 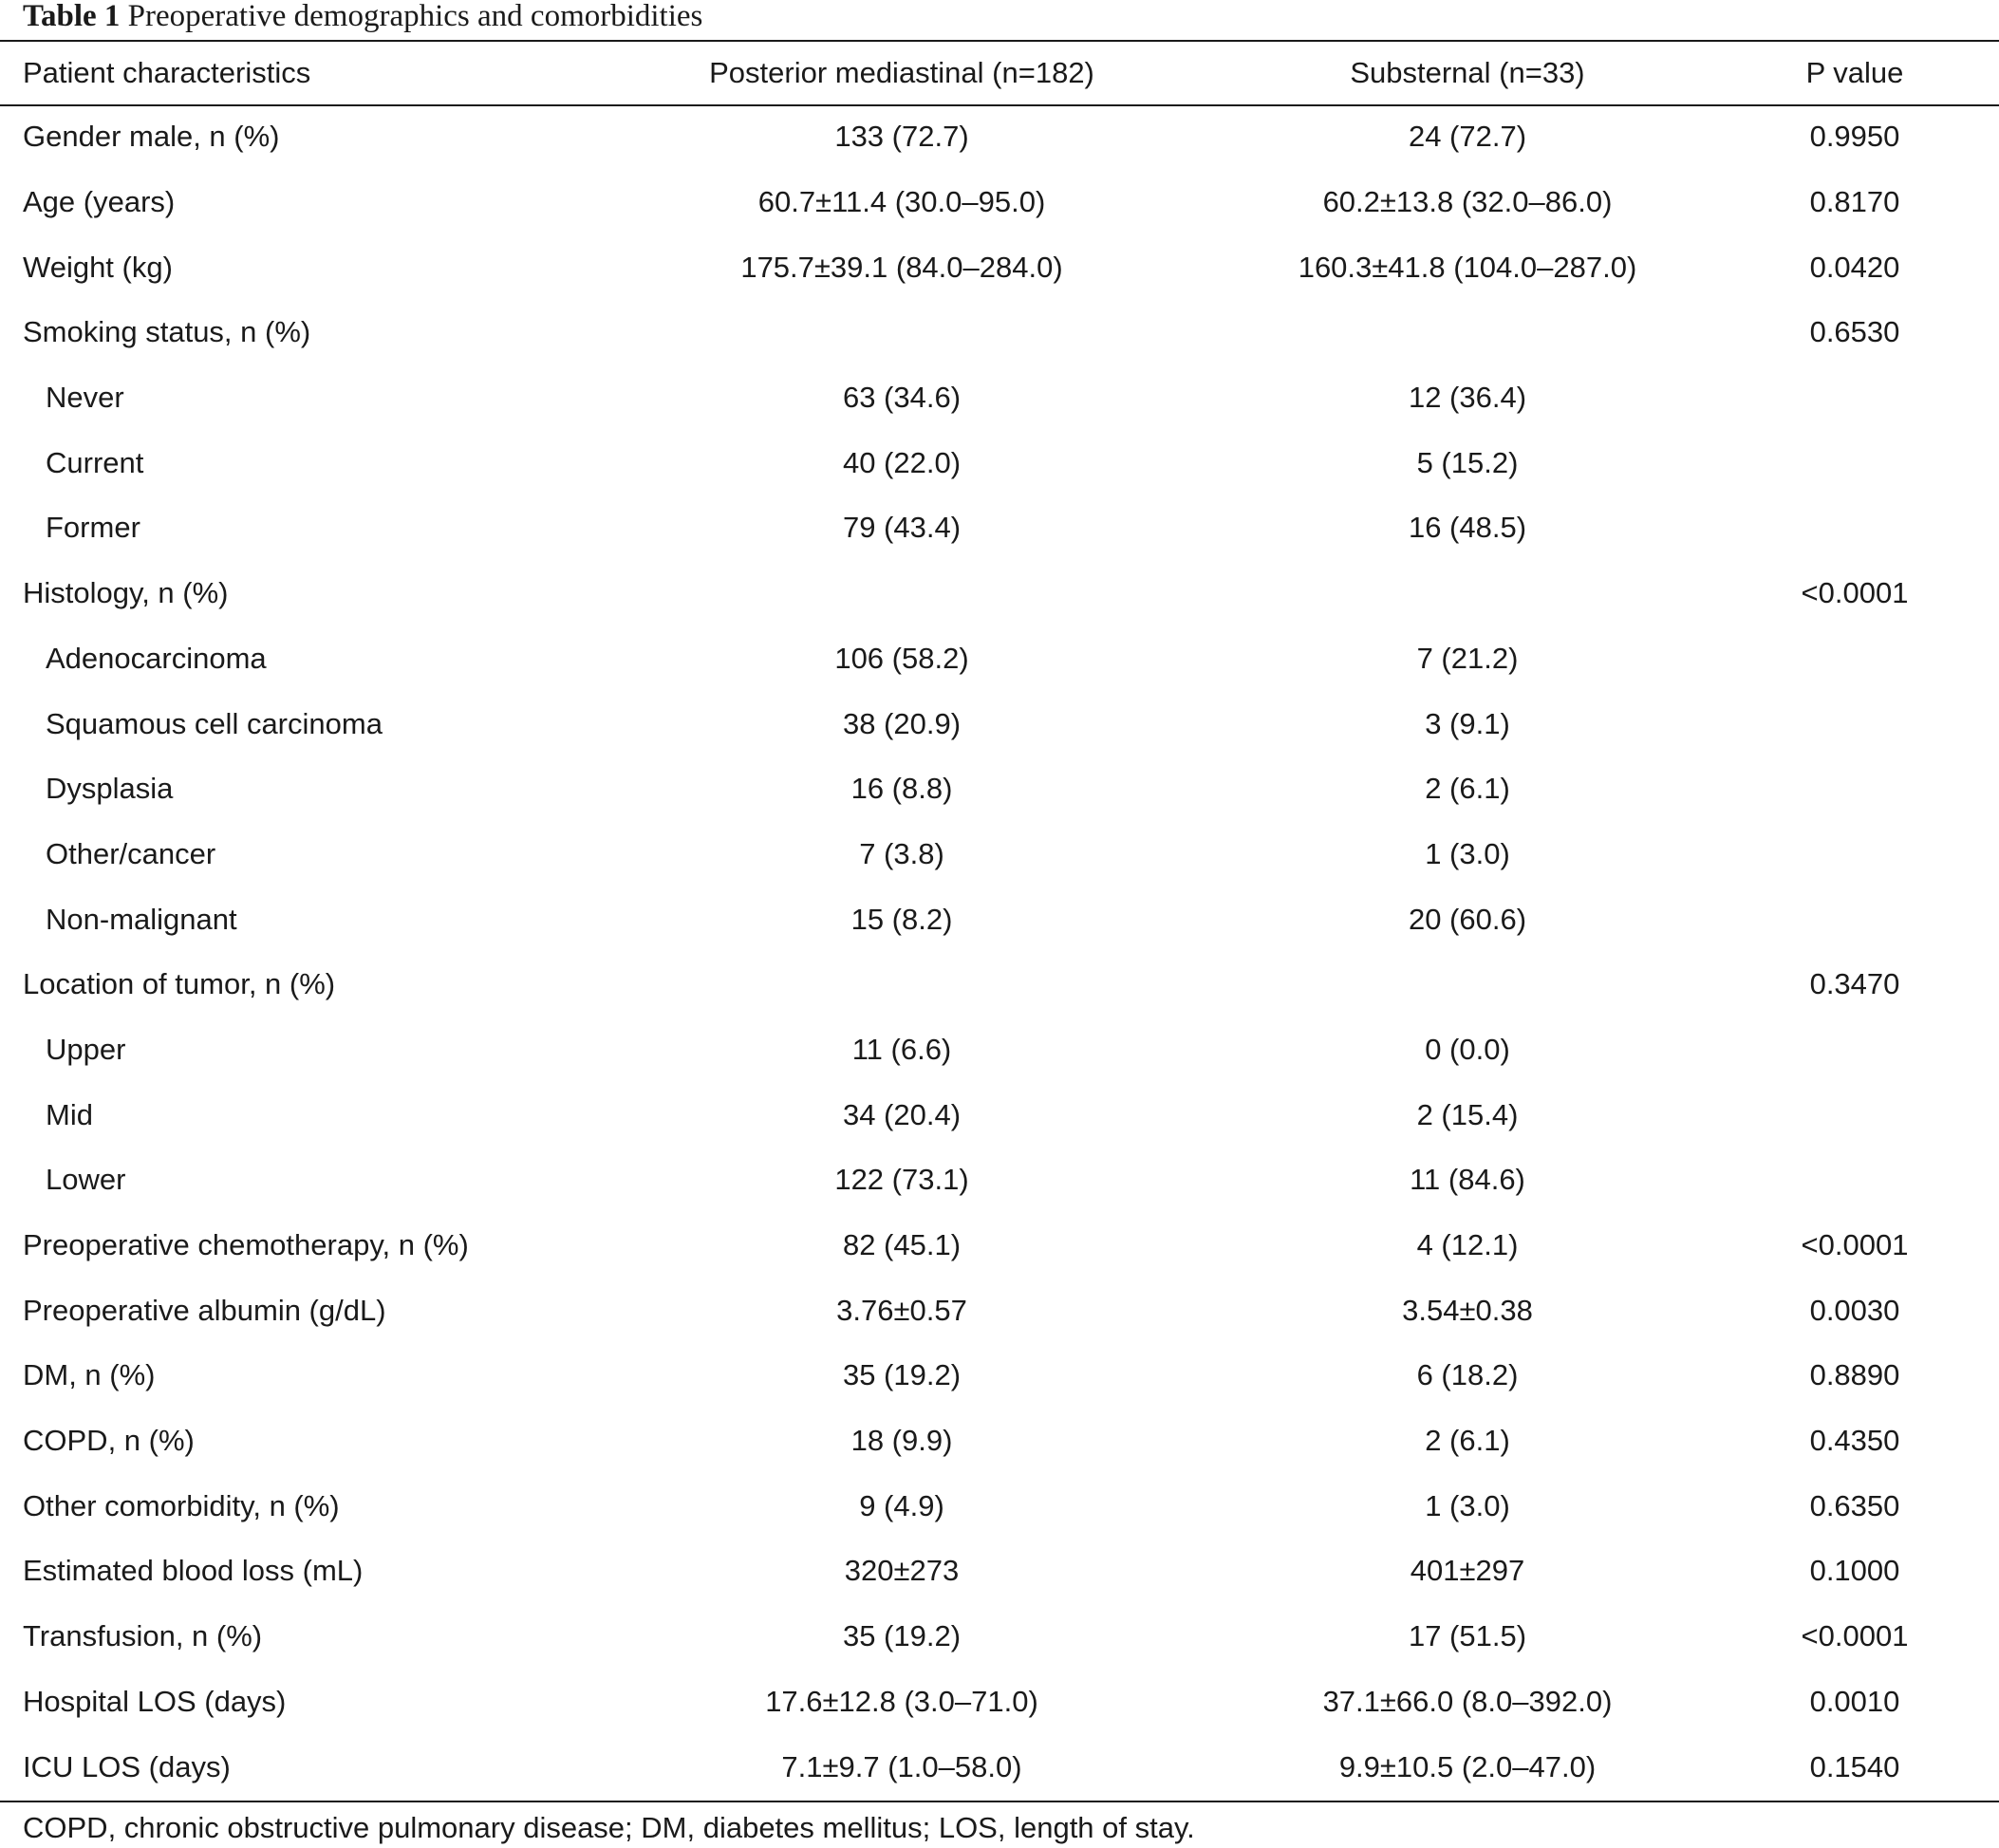 What do you see at coordinates (1467, 723) in the screenshot?
I see `substernal-cell: 3 (9.1)` at bounding box center [1467, 723].